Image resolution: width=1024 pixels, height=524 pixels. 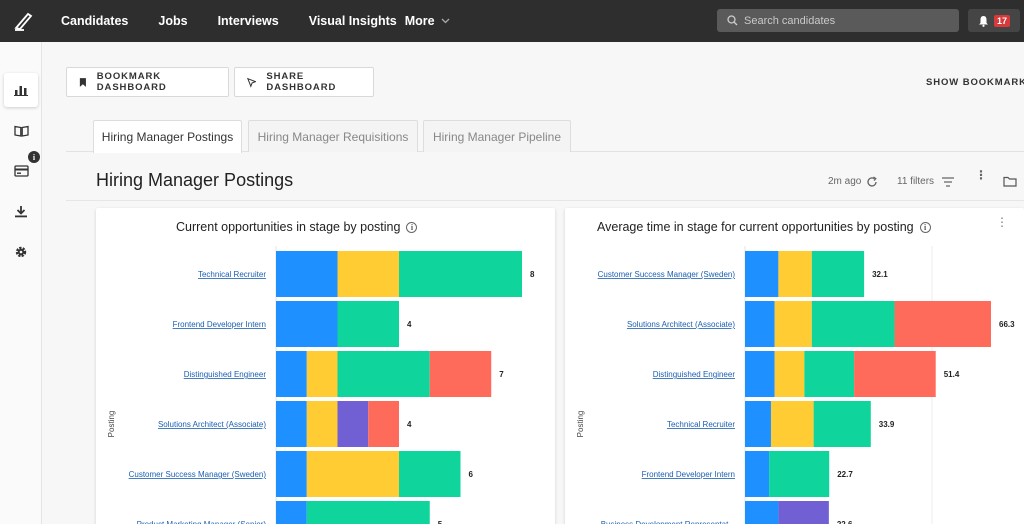 I want to click on header-divider, so click(x=545, y=200).